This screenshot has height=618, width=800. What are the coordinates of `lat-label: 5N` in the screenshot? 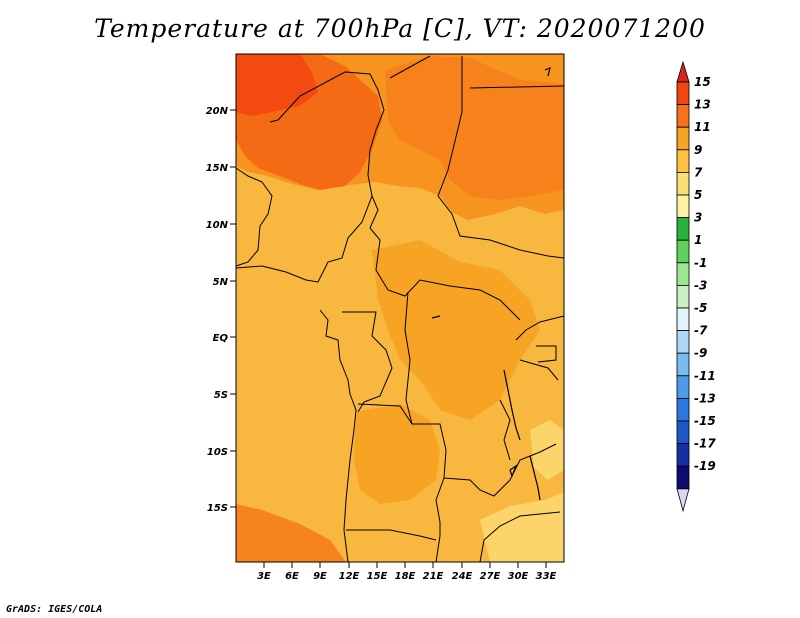 It's located at (221, 282).